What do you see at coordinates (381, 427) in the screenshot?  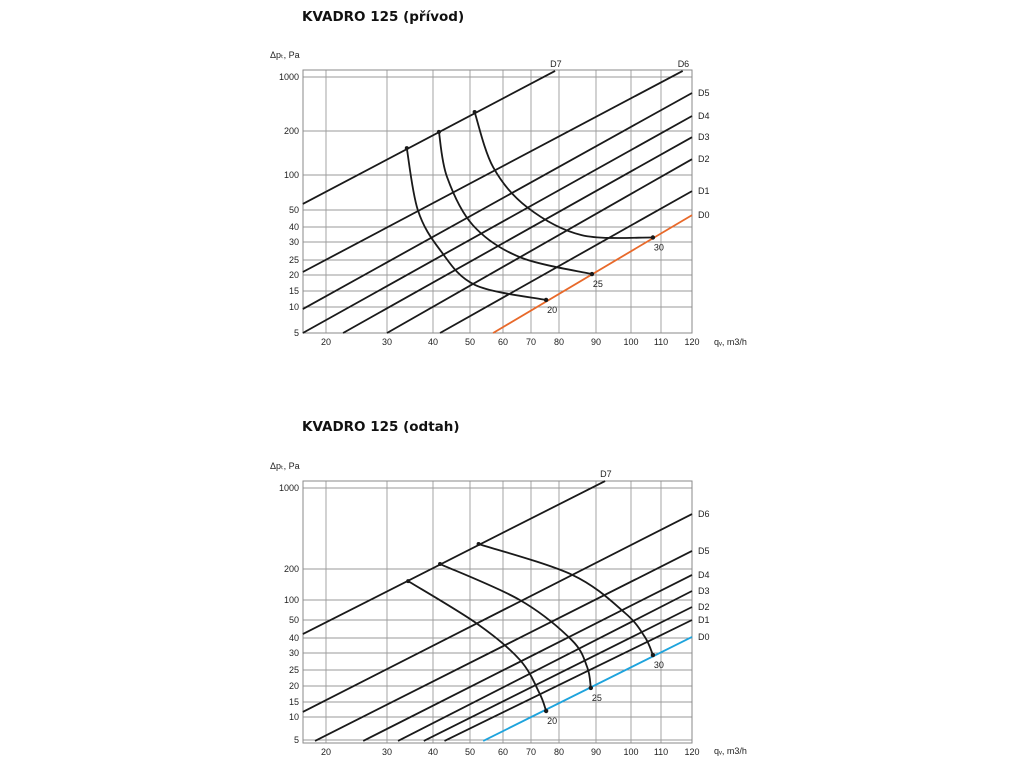 I see `chart-title: KVADRO 125 (odtah)` at bounding box center [381, 427].